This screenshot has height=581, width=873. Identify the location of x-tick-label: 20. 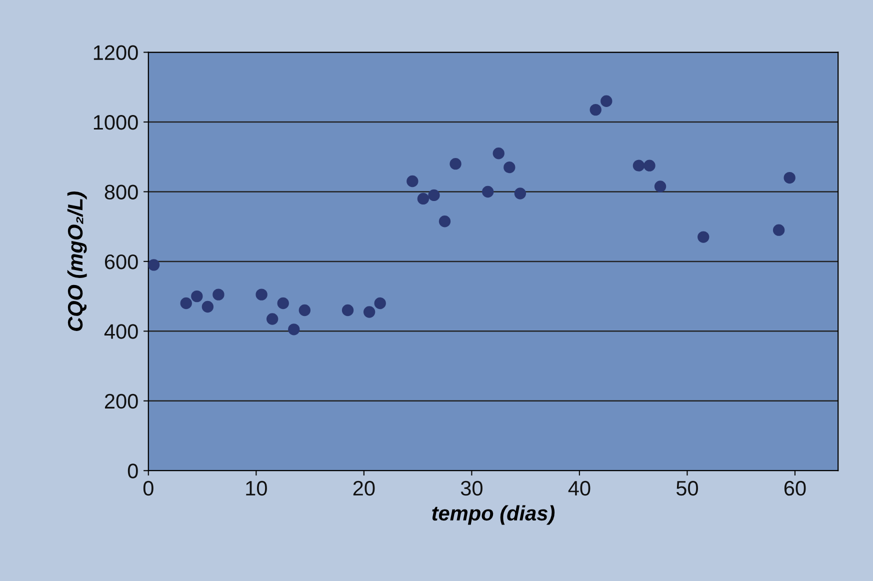
(364, 488).